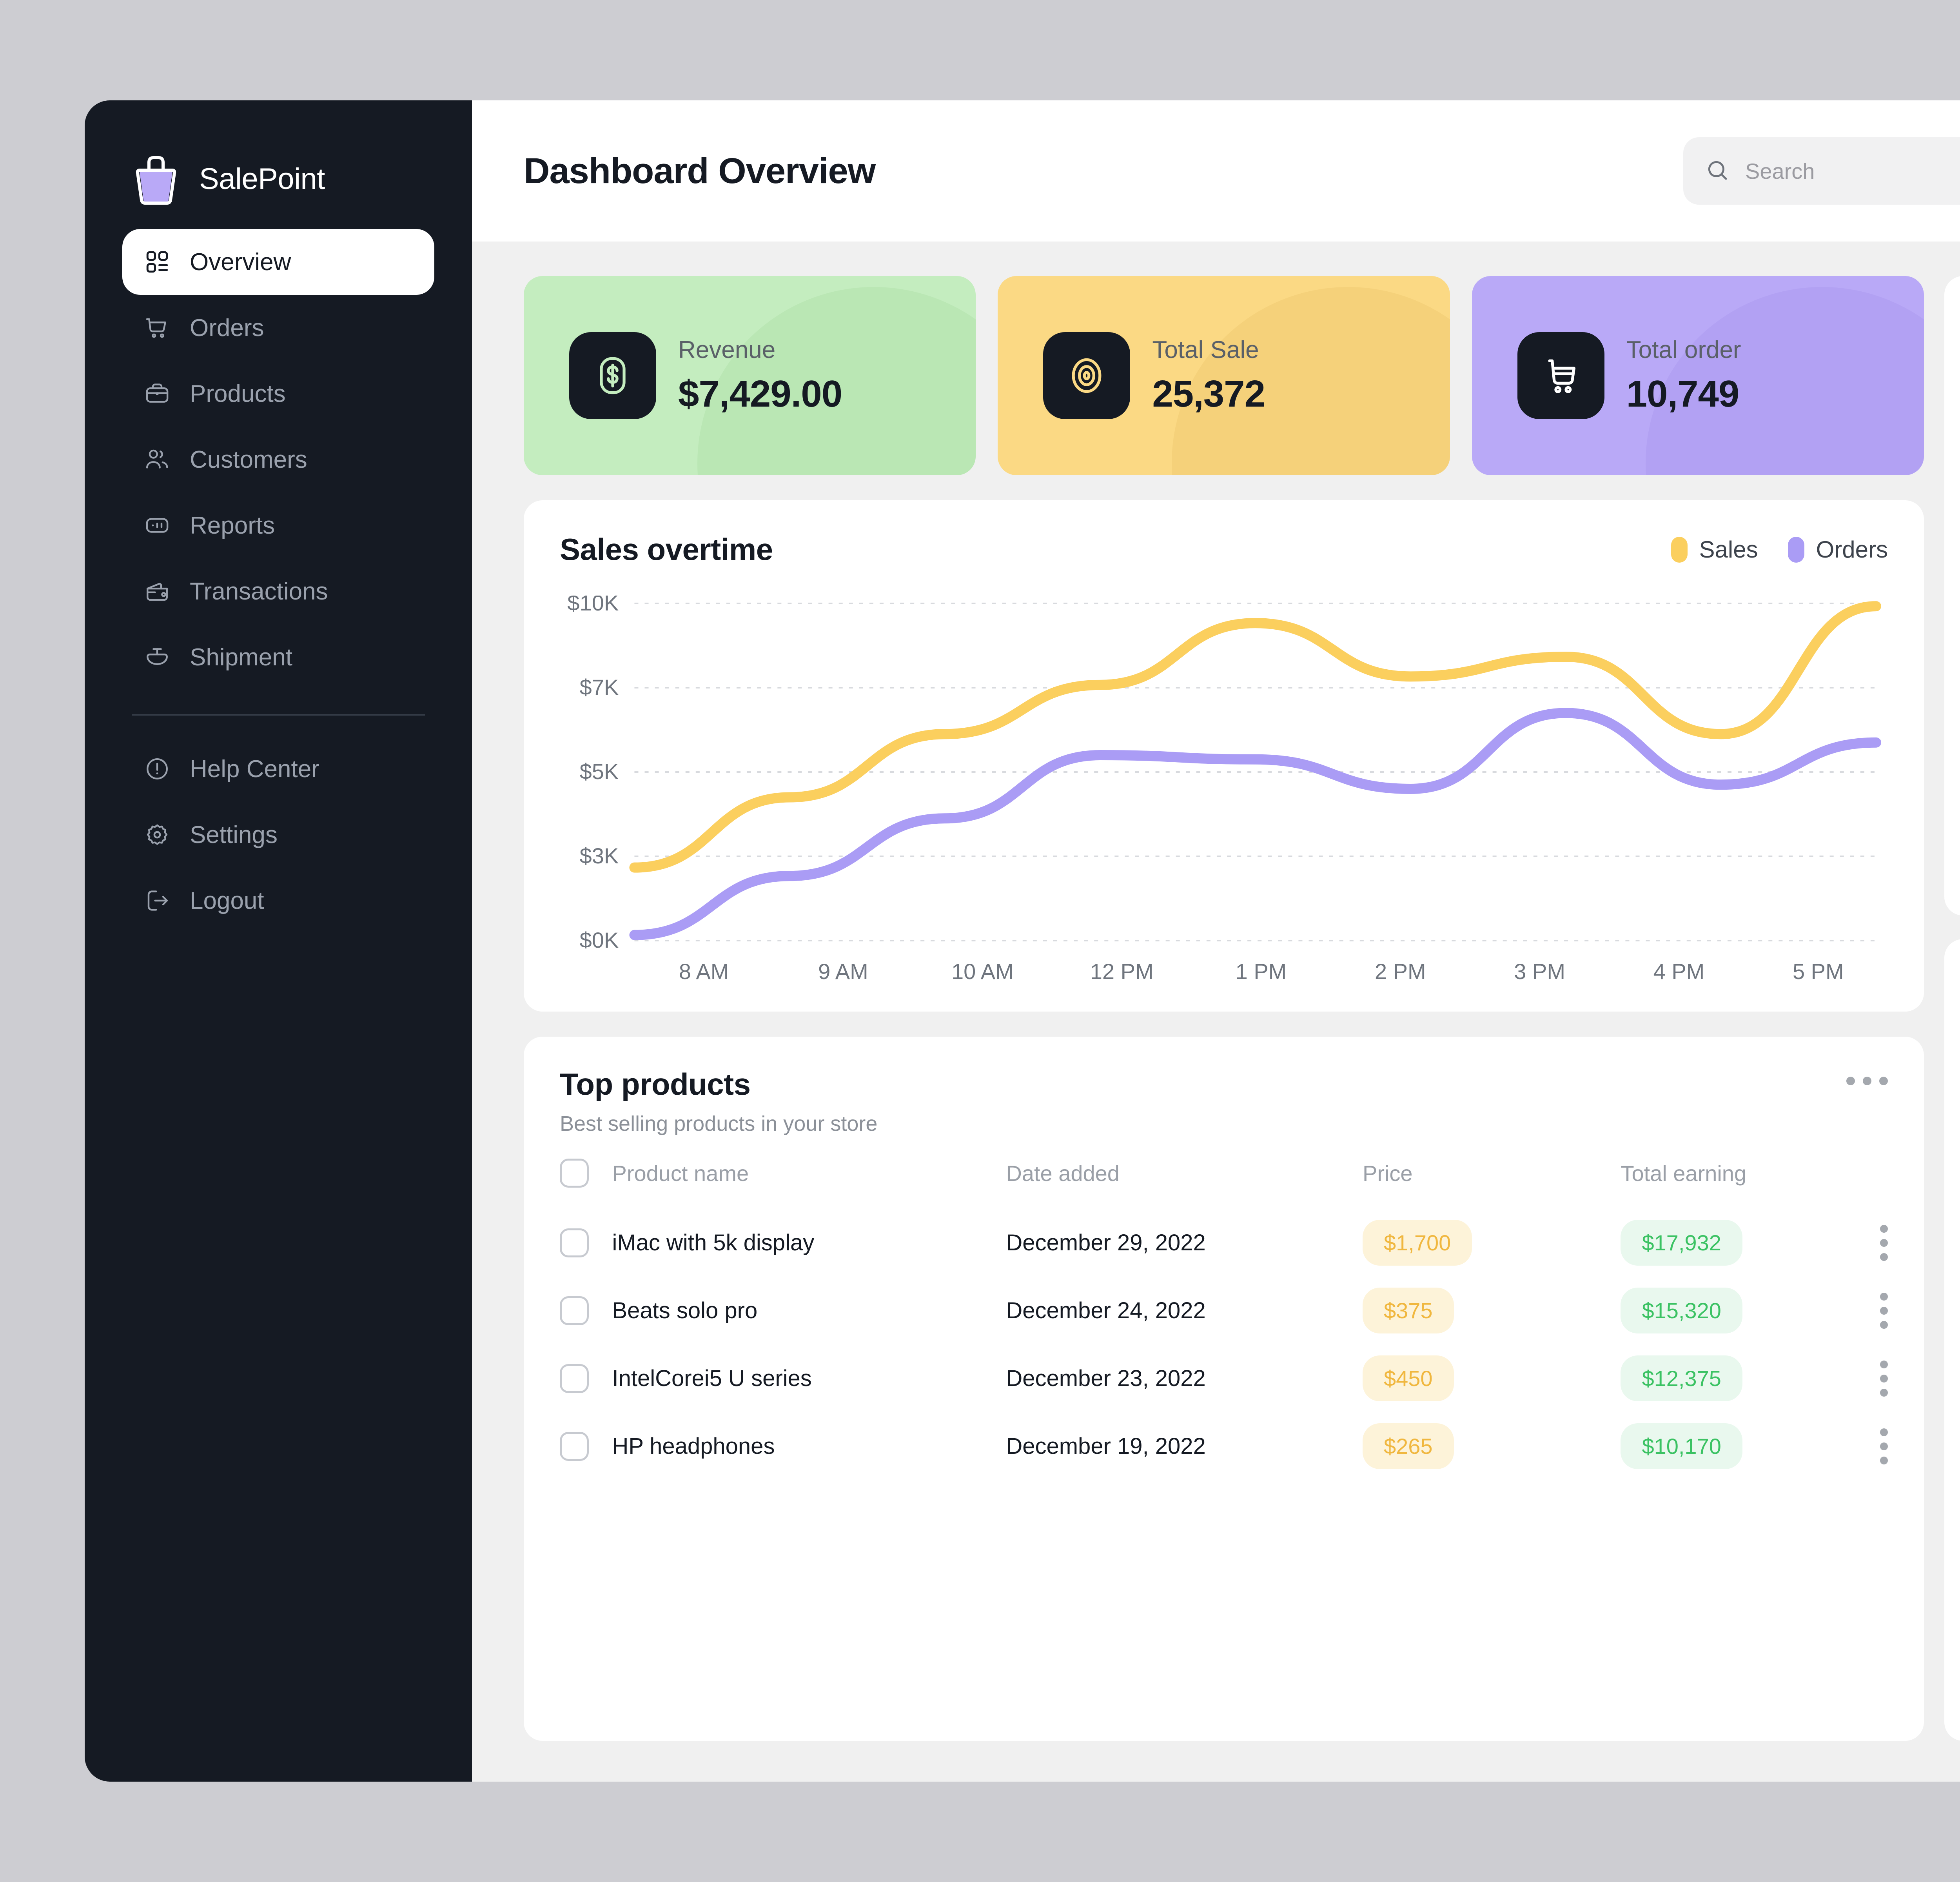 The width and height of the screenshot is (1960, 1882). I want to click on sidebar-item-label: Customers, so click(249, 459).